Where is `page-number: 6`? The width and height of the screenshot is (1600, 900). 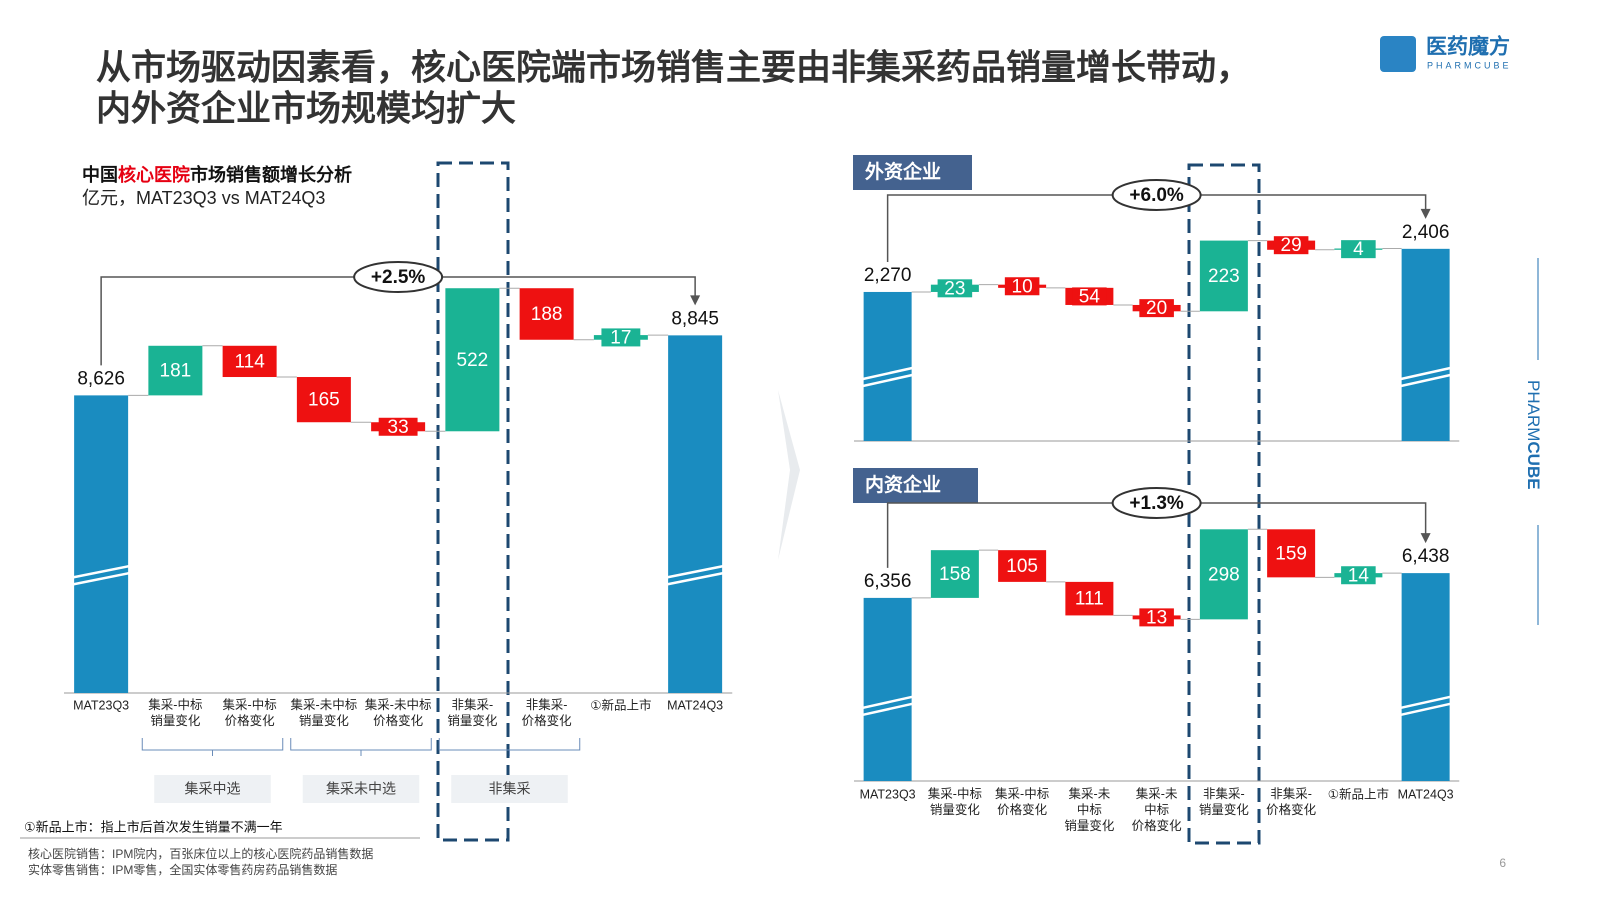
page-number: 6 is located at coordinates (1502, 863).